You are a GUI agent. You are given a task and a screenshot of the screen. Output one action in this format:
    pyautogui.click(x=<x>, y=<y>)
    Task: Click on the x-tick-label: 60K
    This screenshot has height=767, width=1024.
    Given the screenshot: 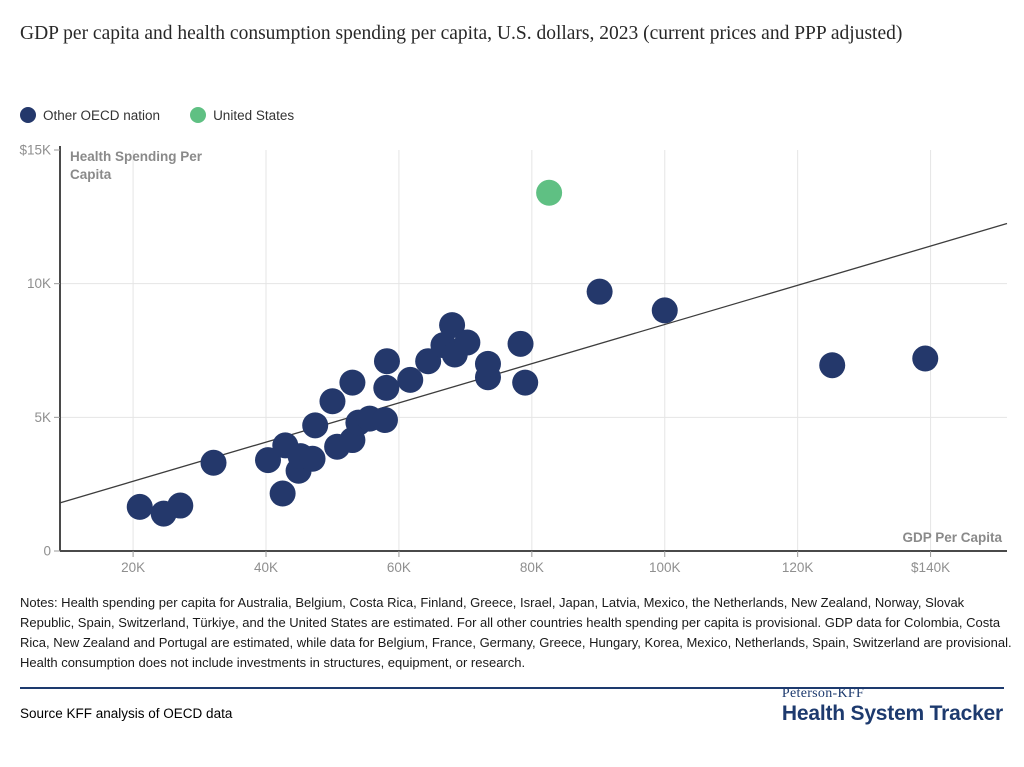 What is the action you would take?
    pyautogui.click(x=399, y=567)
    